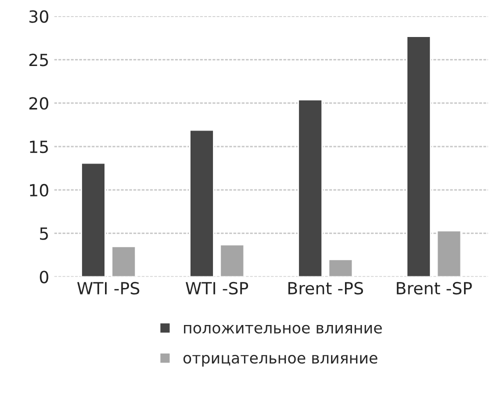  Describe the element at coordinates (38, 60) in the screenshot. I see `y-tick-label: 25` at that location.